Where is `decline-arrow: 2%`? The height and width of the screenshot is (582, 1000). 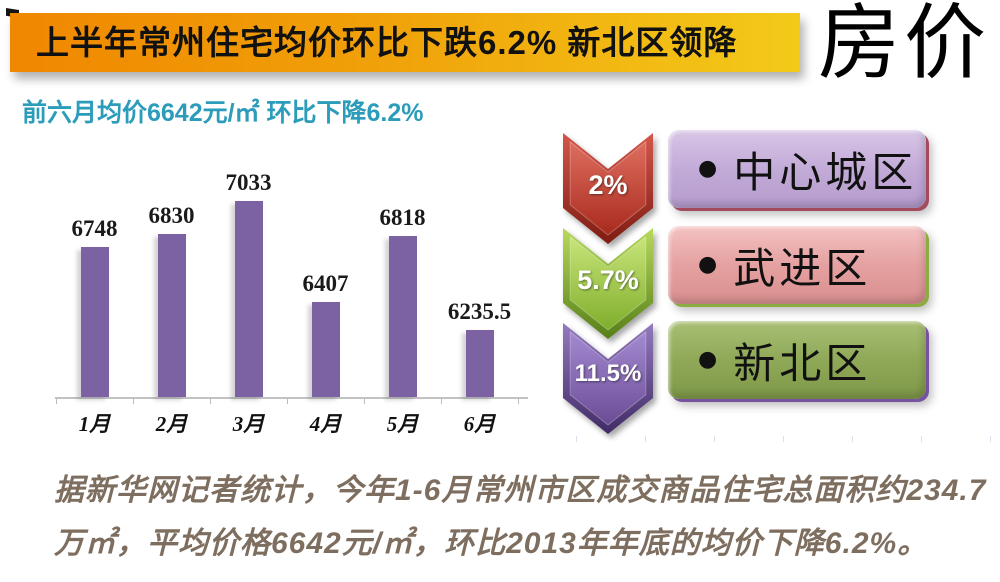
decline-arrow: 2% is located at coordinates (608, 188).